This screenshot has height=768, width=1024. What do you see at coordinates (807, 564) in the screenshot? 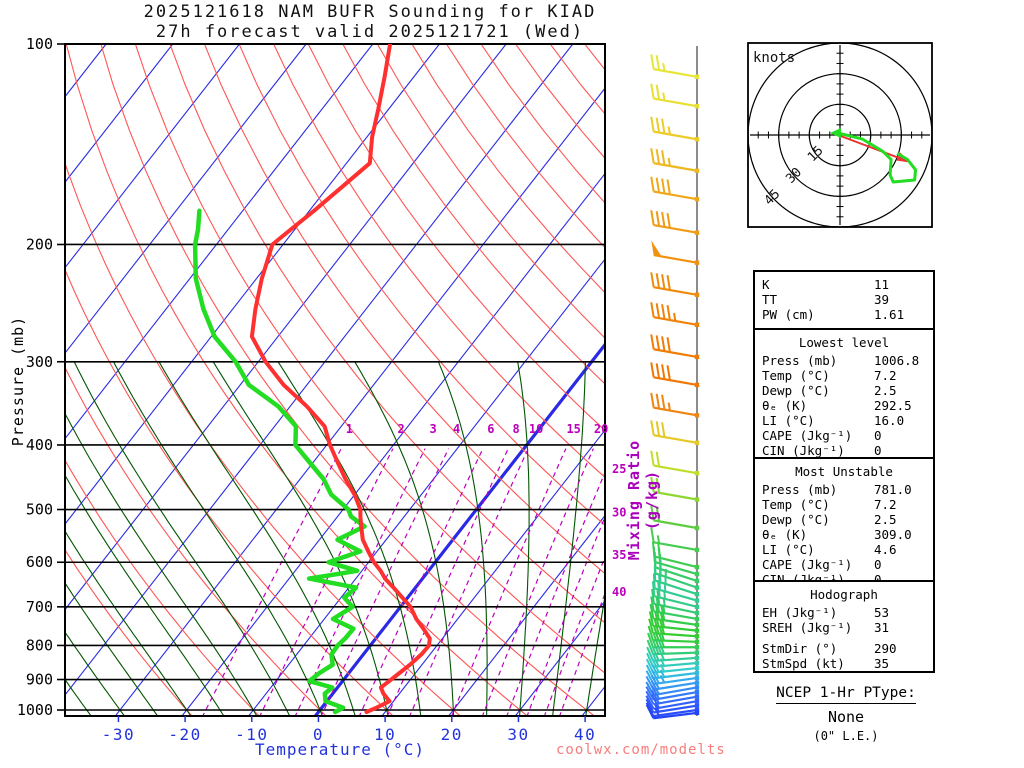
I see `stat-label: CAPE (Jkg⁻¹)` at bounding box center [807, 564].